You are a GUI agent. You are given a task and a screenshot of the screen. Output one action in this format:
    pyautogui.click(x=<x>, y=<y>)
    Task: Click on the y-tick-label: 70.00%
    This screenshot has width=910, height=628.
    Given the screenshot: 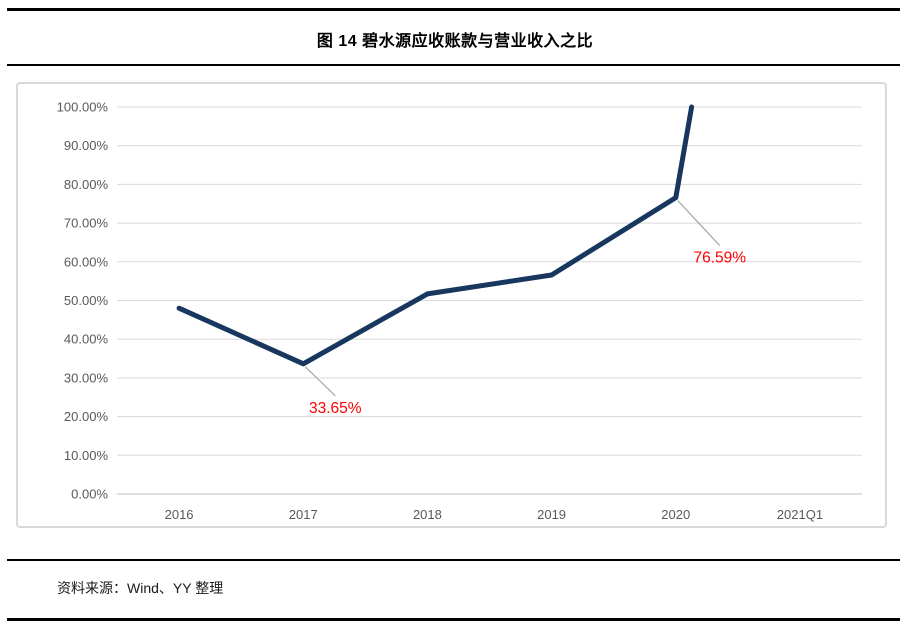 What is the action you would take?
    pyautogui.click(x=86, y=223)
    